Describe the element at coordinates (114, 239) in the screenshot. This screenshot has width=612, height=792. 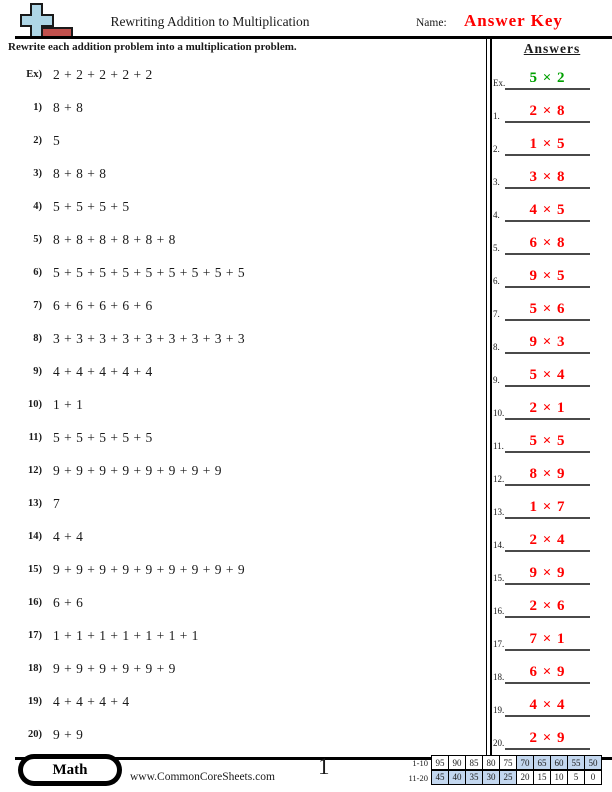
I see `question-expression: 8 + 8 + 8 + 8 + 8 + 8` at that location.